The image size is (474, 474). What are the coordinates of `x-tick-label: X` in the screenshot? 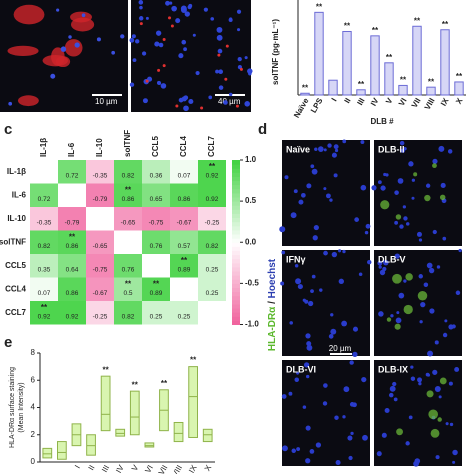 It's located at (459, 101).